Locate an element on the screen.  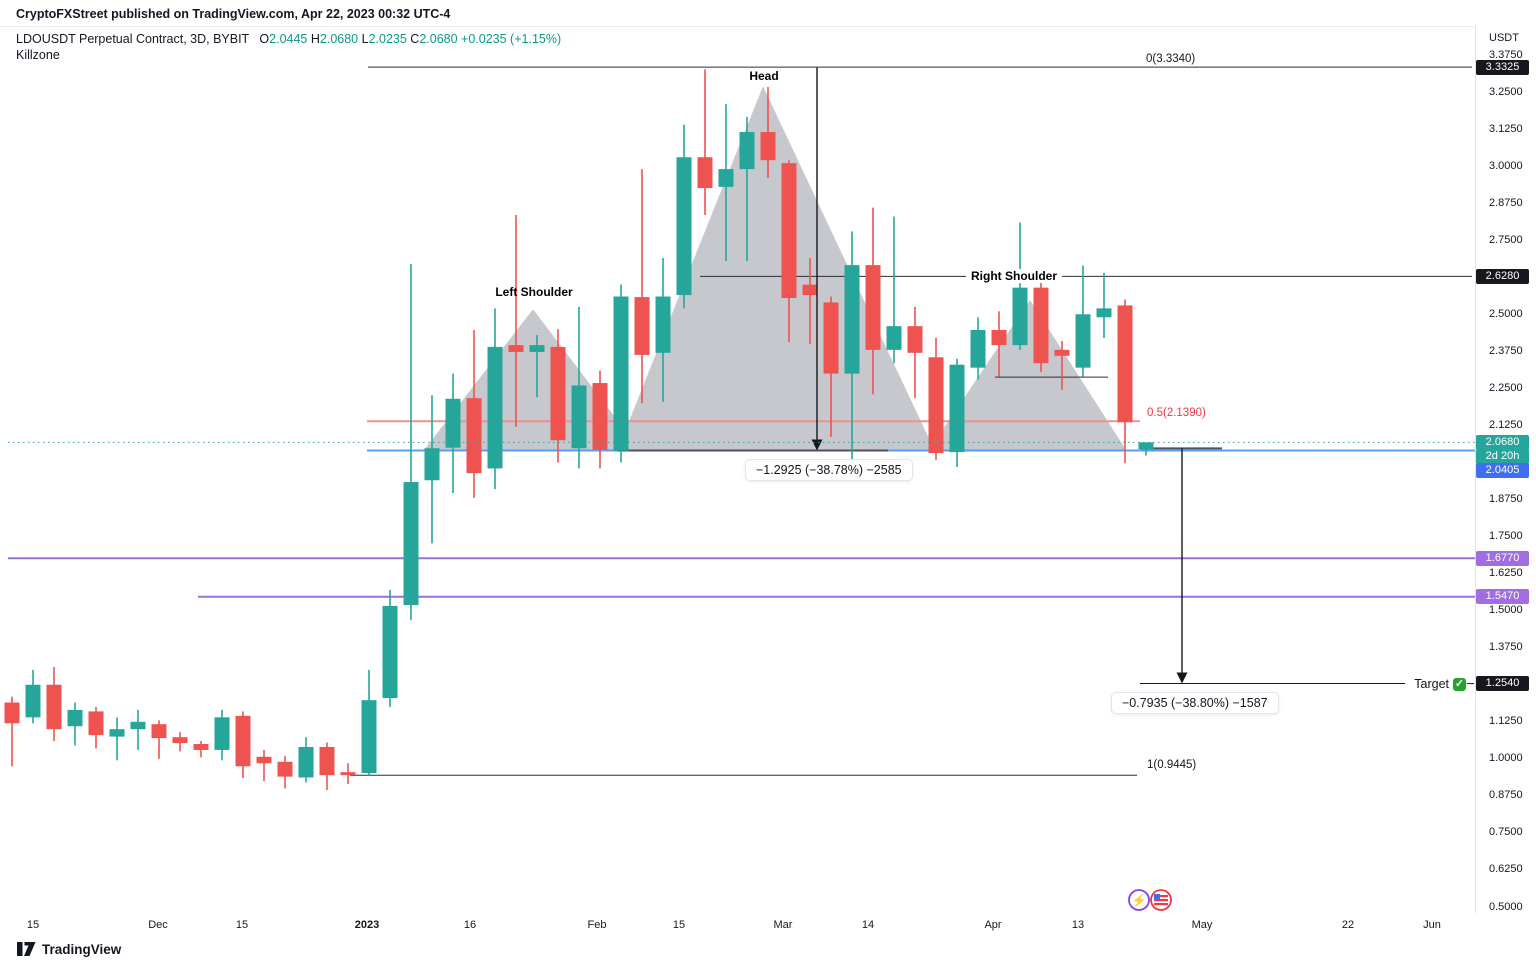
right-shoulder-triangle is located at coordinates (1027, 376).